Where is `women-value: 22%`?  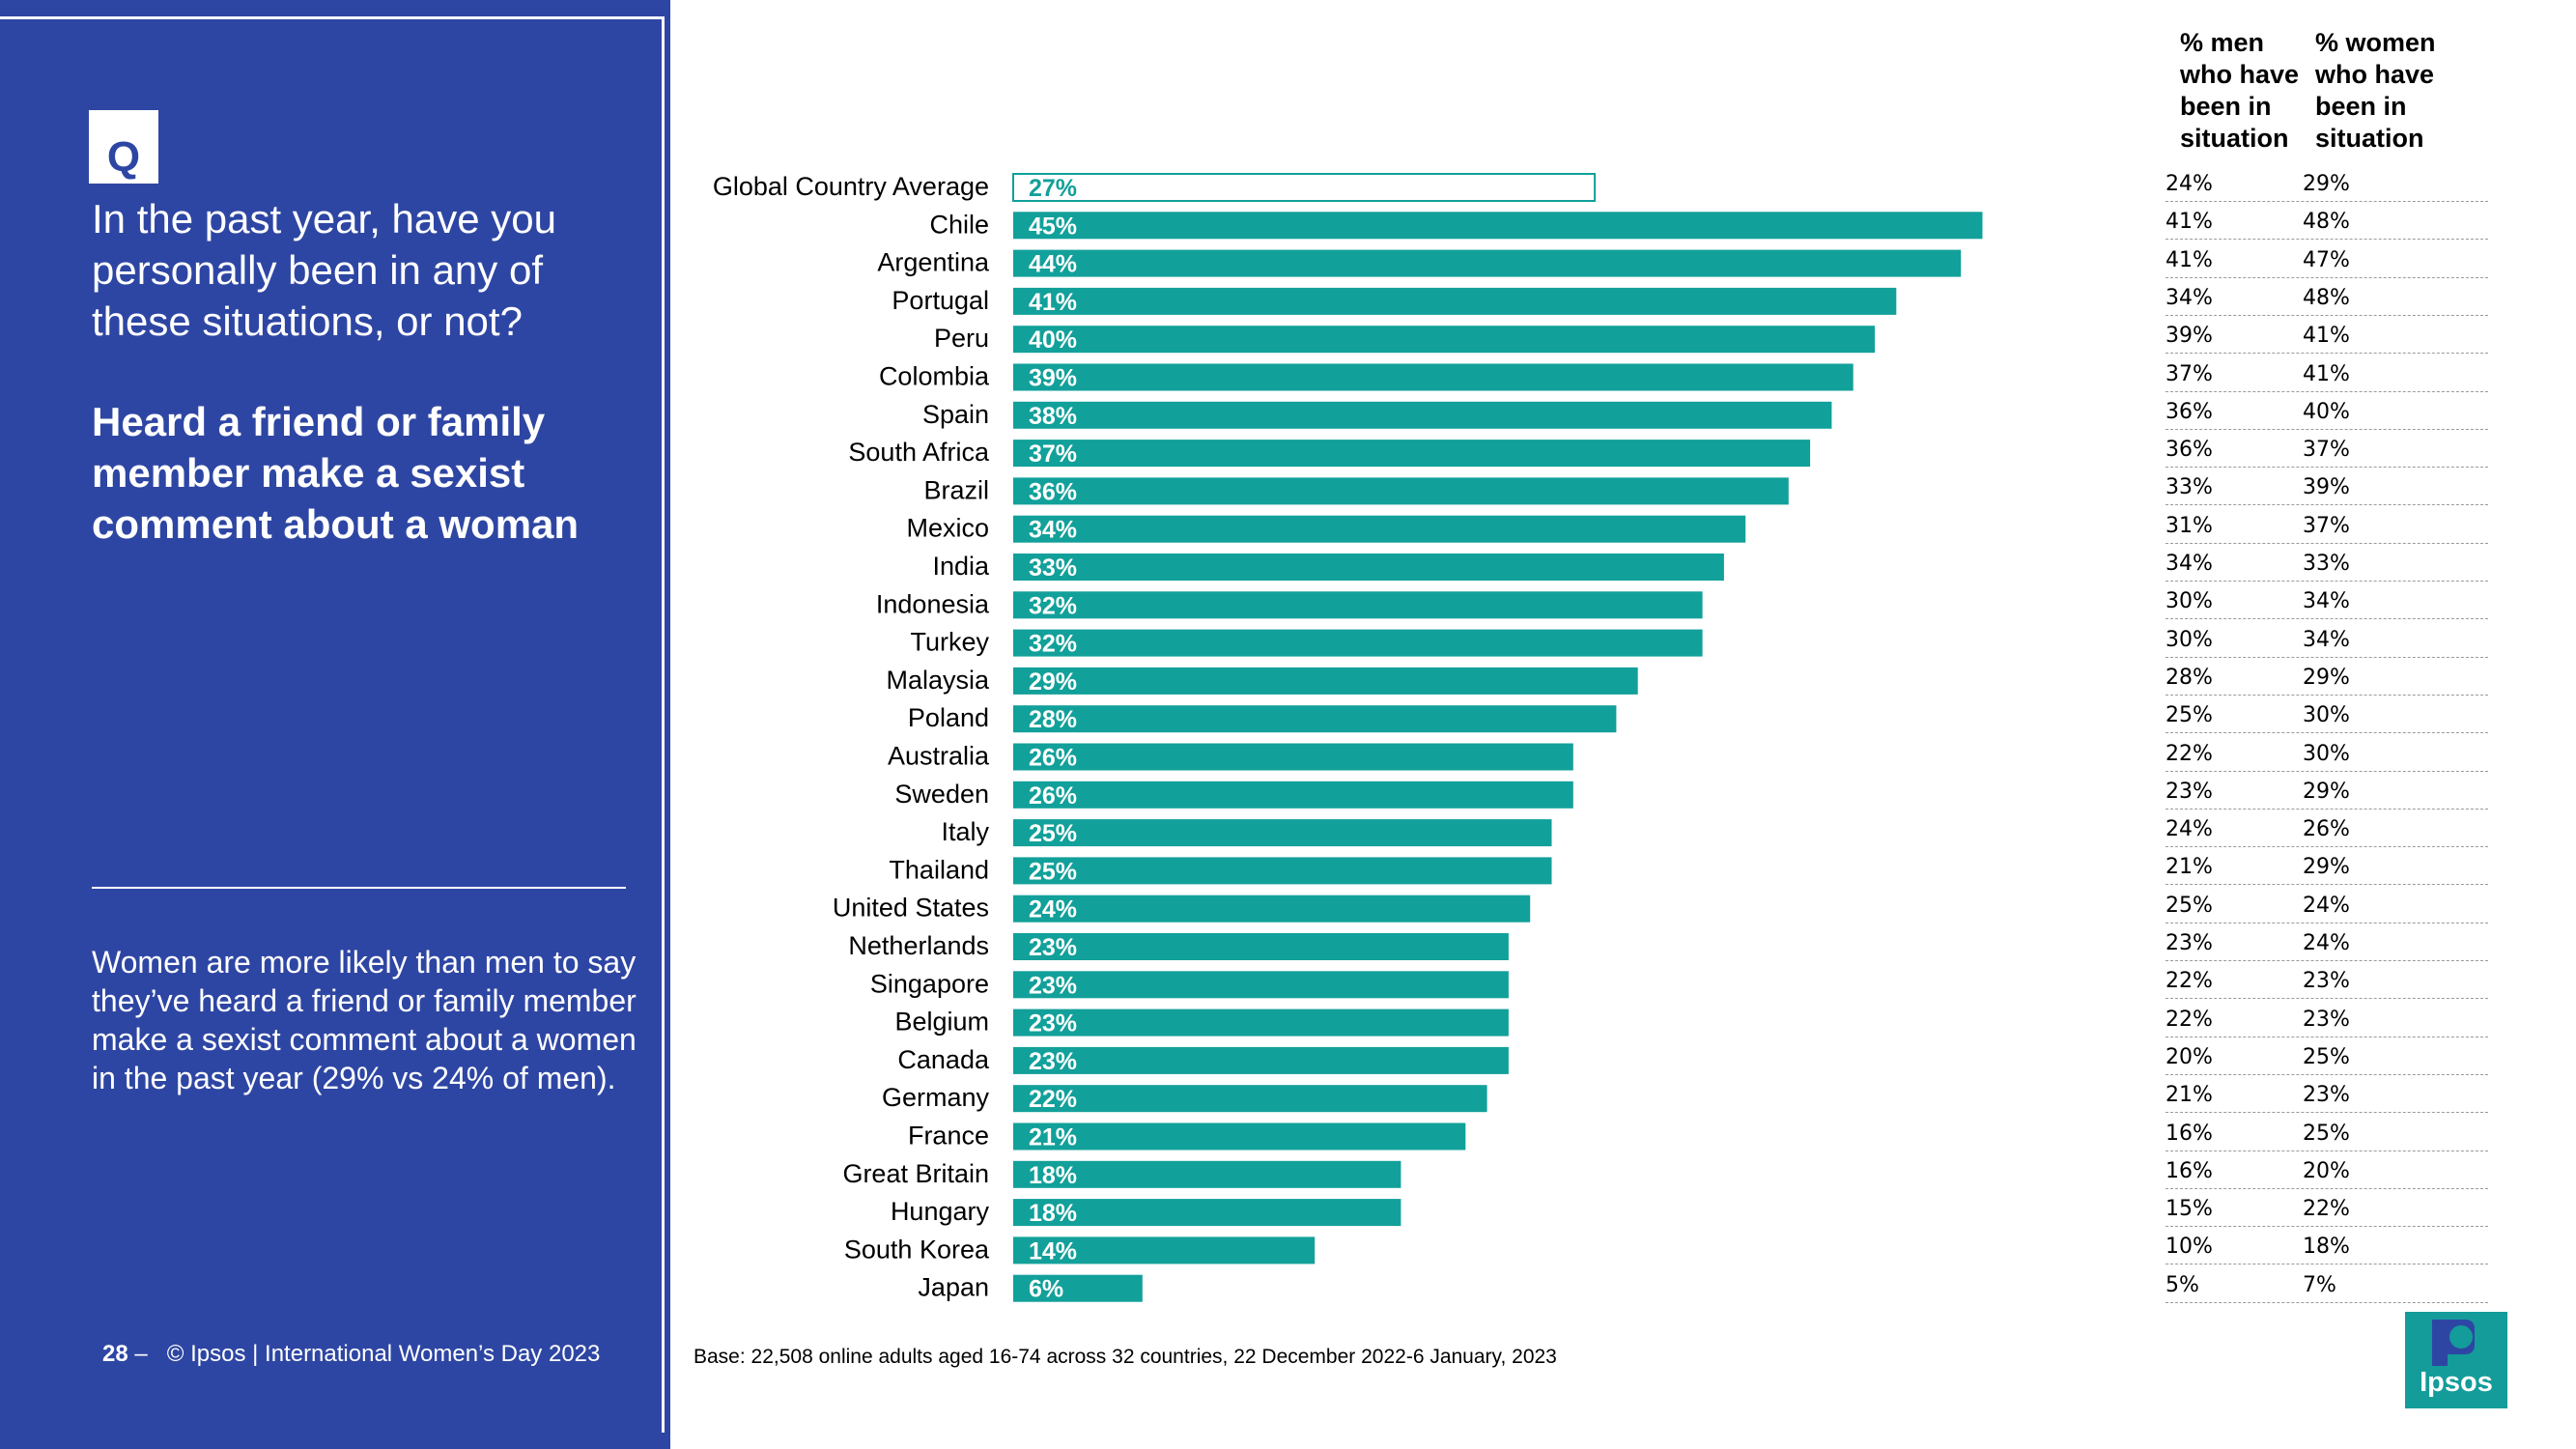
women-value: 22% is located at coordinates (2326, 1209).